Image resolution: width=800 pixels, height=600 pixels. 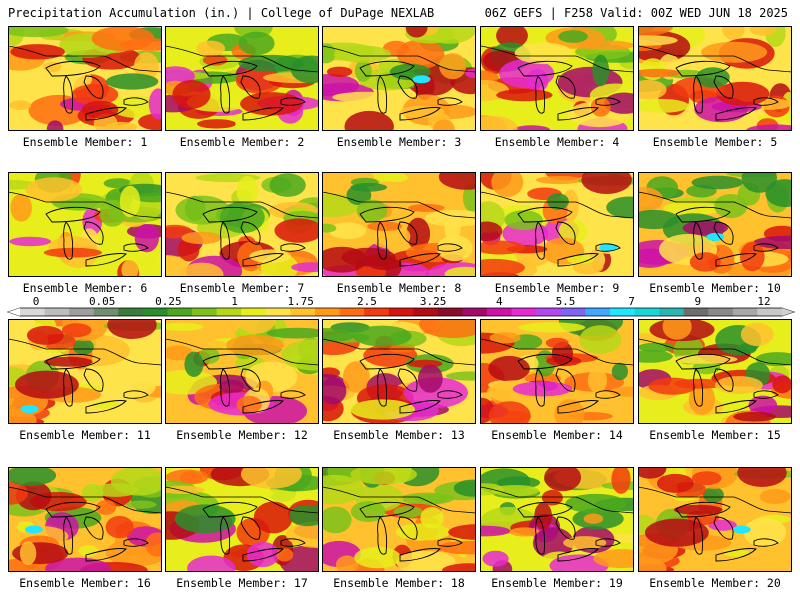 I want to click on ensemble-member-label: Ensemble Member: 5, so click(x=715, y=142).